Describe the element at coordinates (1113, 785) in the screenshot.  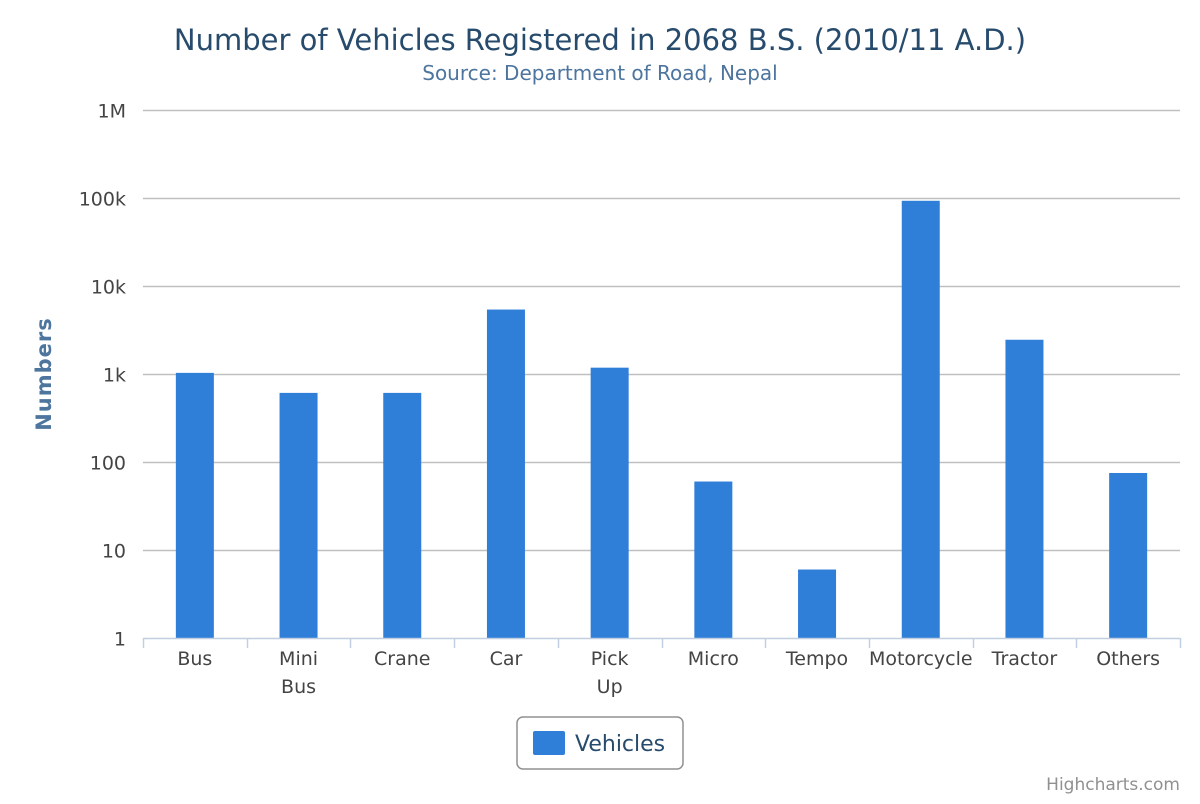
I see `credits-link: Highcharts.com` at that location.